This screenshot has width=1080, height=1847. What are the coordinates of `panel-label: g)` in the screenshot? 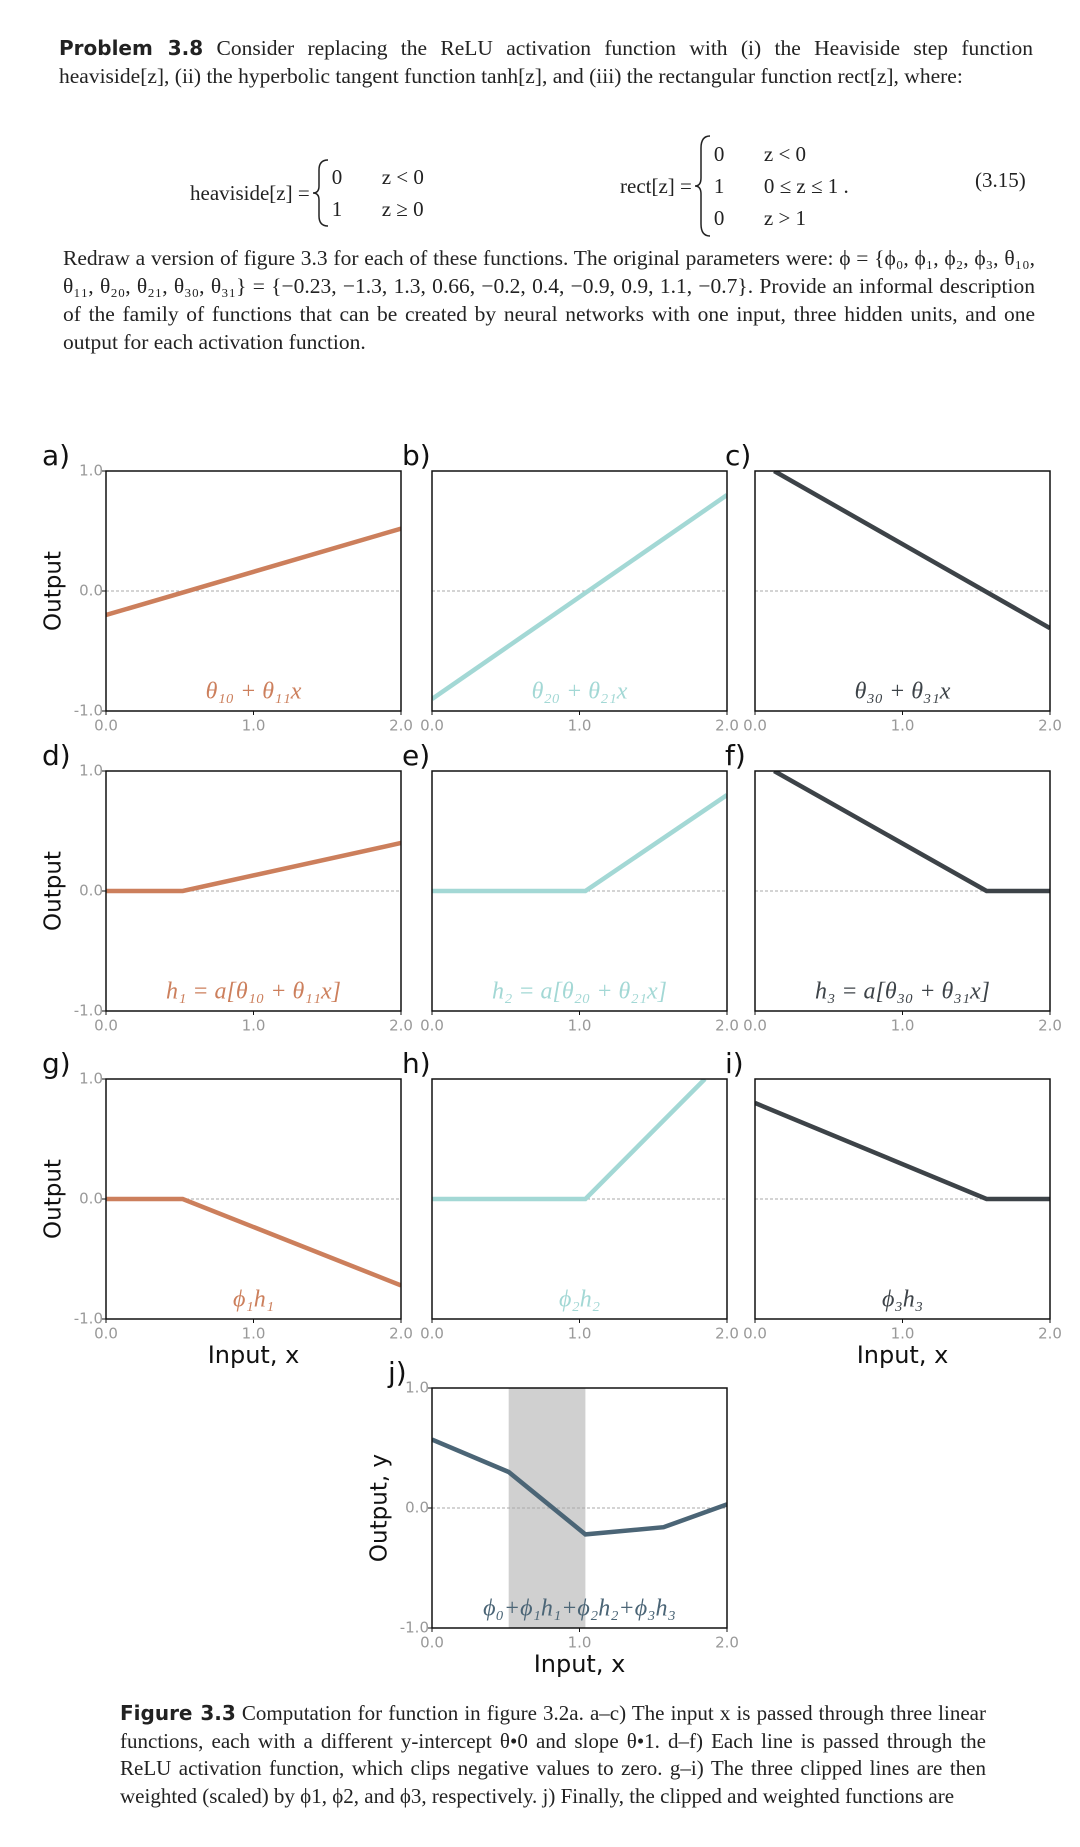 It's located at (56, 1063).